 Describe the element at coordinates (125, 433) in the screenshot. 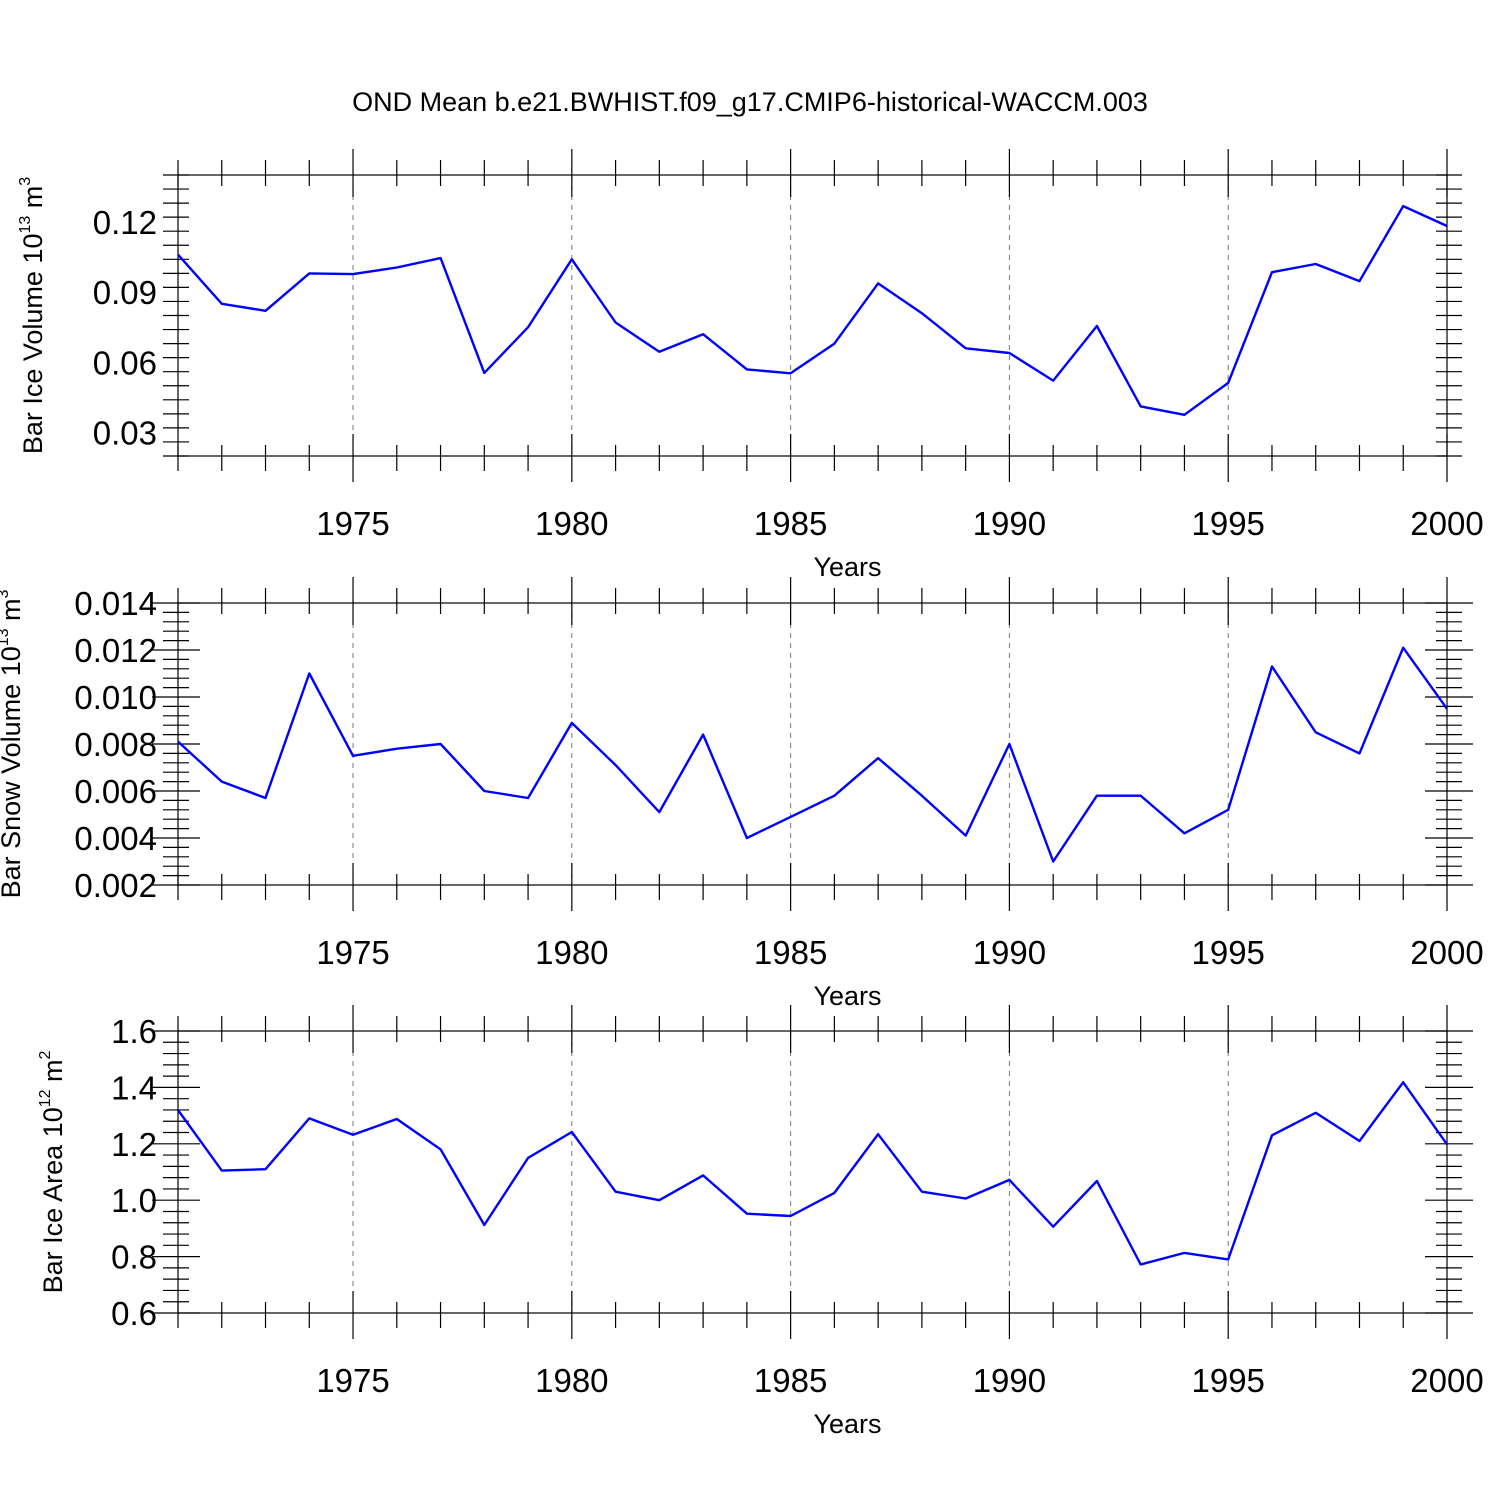

I see `y-tick-label: 0.03` at that location.